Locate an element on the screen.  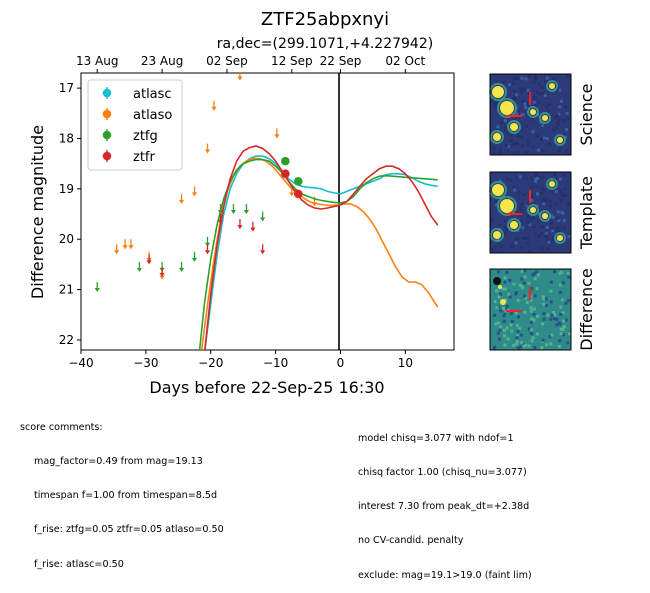
upper-limit-ztfg is located at coordinates (246, 208).